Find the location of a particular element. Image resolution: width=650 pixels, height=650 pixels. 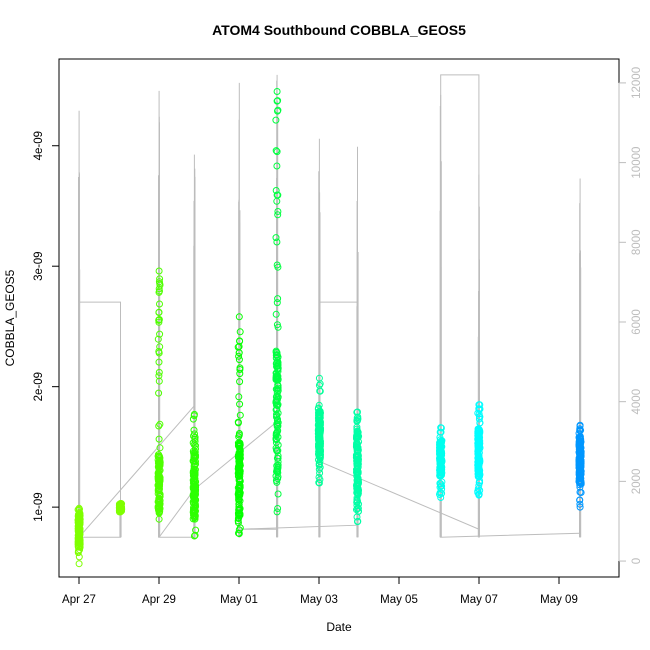

y2-tick-label: 6000 is located at coordinates (637, 322).